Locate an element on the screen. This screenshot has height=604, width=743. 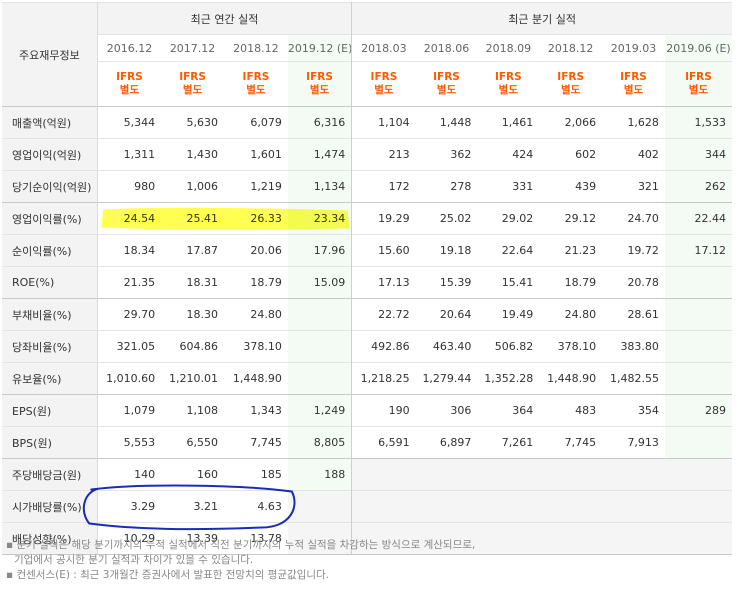
quarter-value: 1,533 is located at coordinates (698, 122).